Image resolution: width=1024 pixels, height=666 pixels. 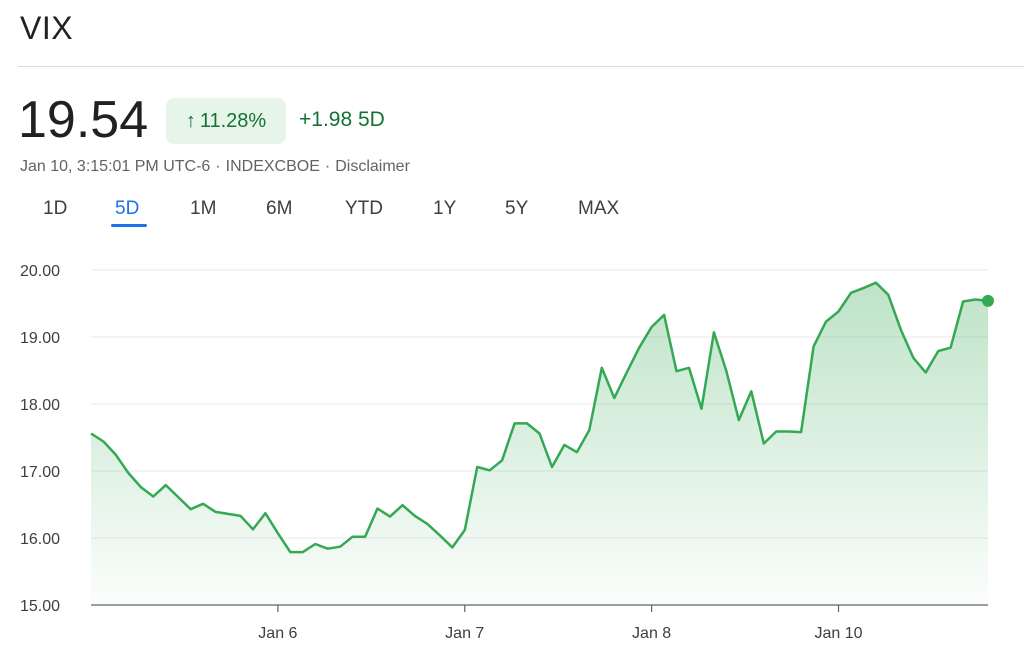 What do you see at coordinates (521, 66) in the screenshot?
I see `header-divider` at bounding box center [521, 66].